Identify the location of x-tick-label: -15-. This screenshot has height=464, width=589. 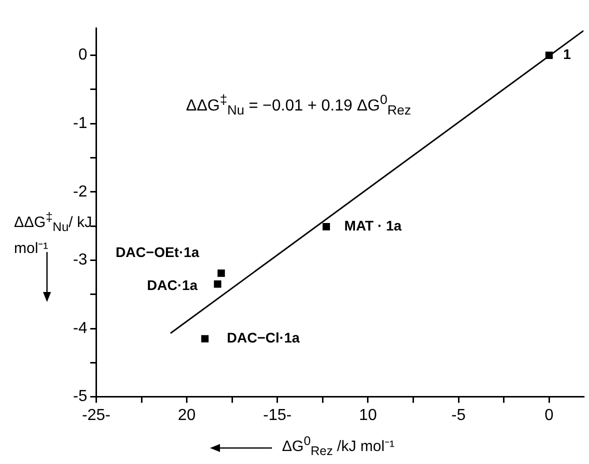
(277, 415).